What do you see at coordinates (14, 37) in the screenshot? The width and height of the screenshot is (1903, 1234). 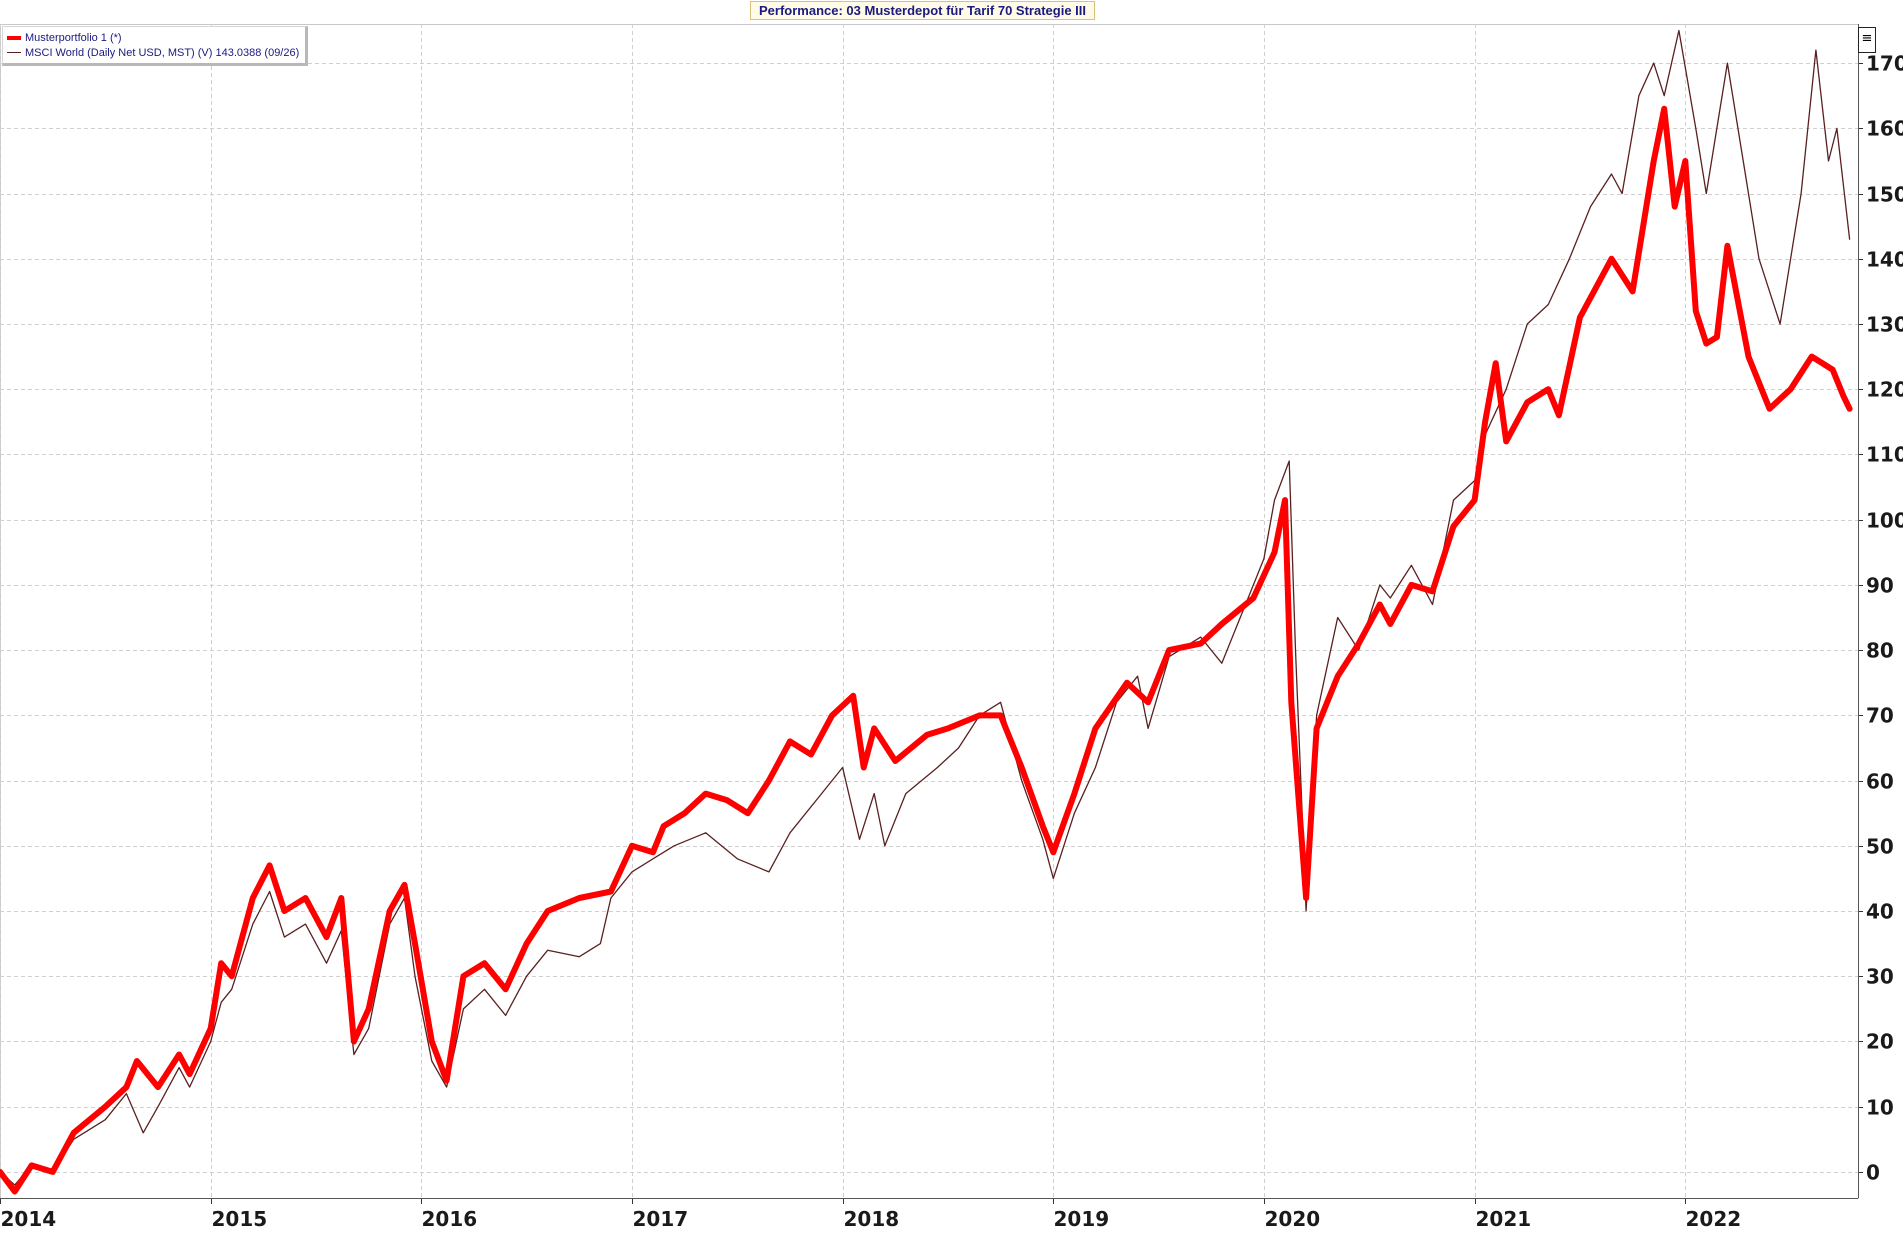 I see `legend-swatch-portfolio` at bounding box center [14, 37].